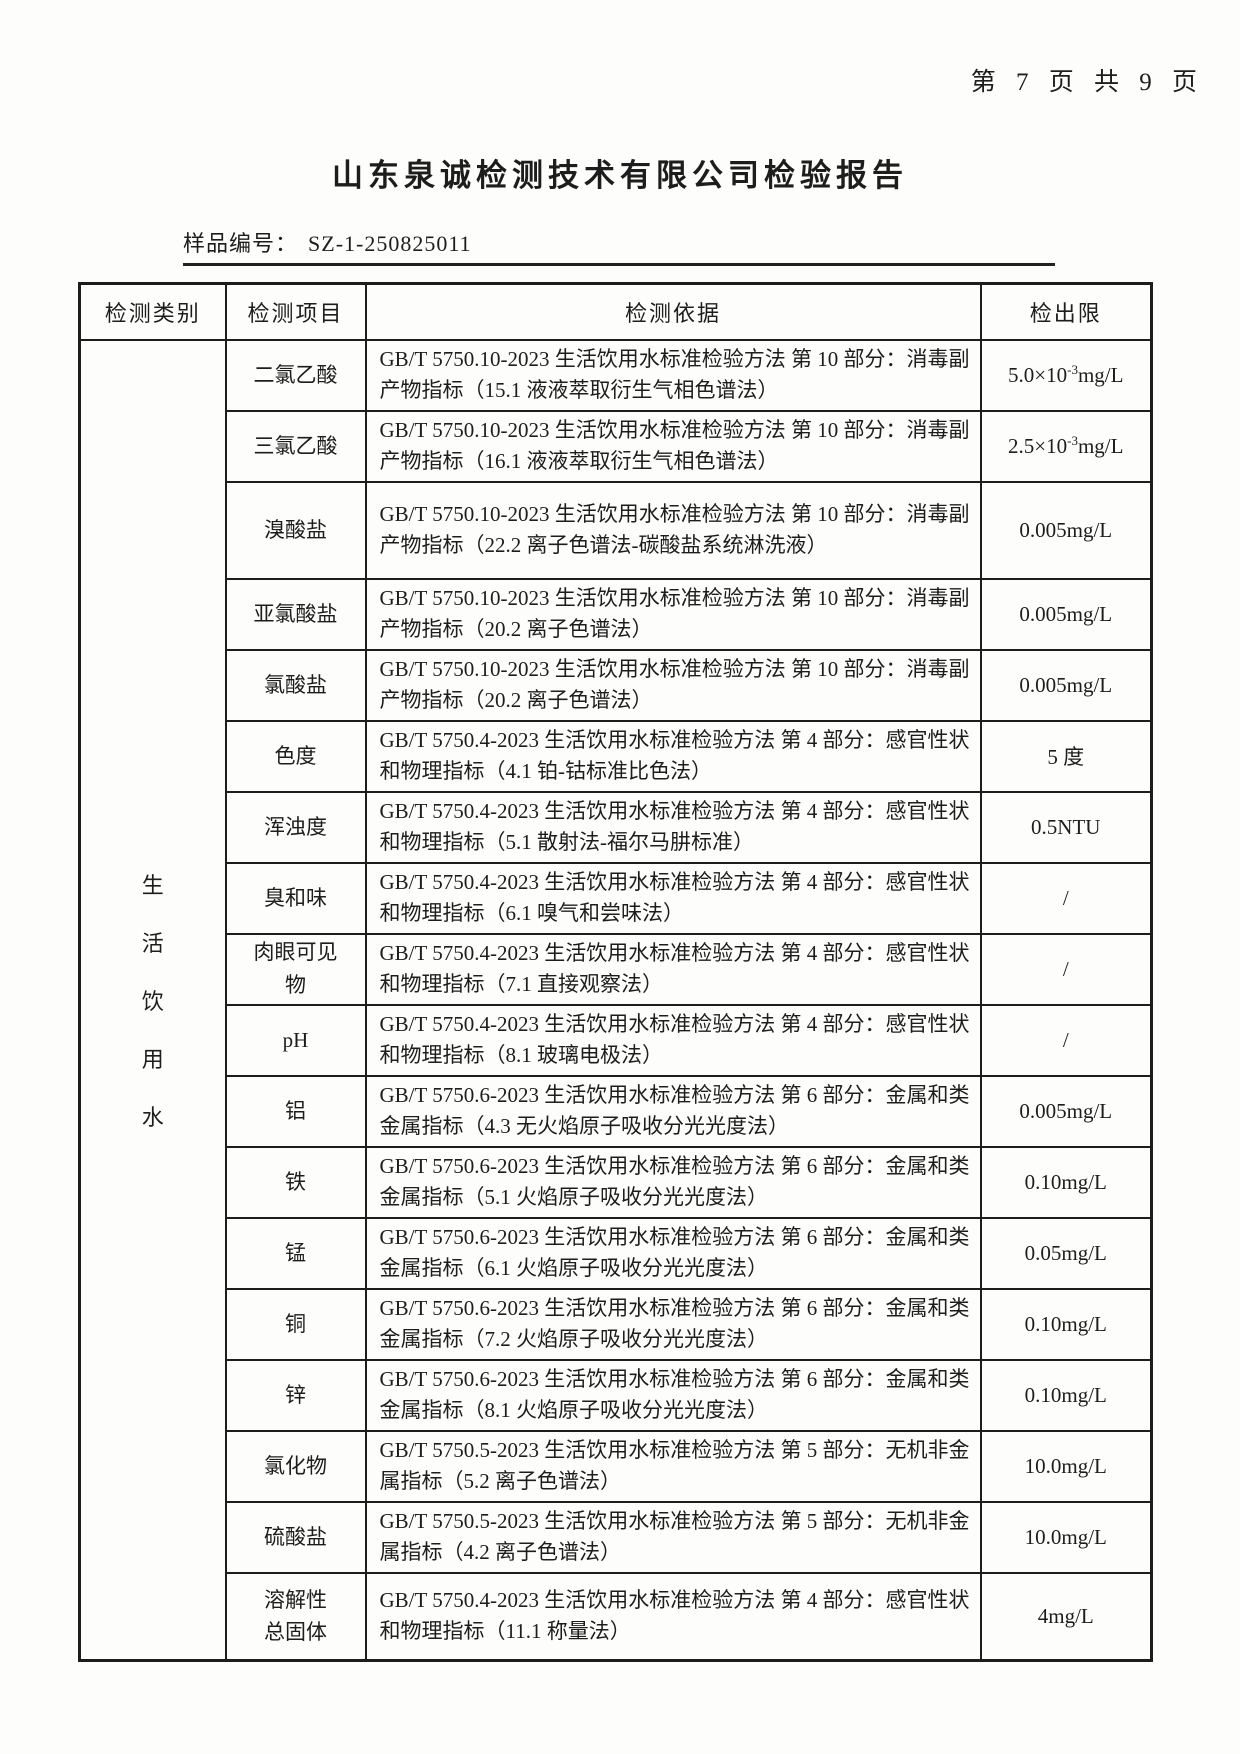 The width and height of the screenshot is (1240, 1754). Describe the element at coordinates (1066, 375) in the screenshot. I see `limit-cell: 5.0×10-3mg/L` at that location.